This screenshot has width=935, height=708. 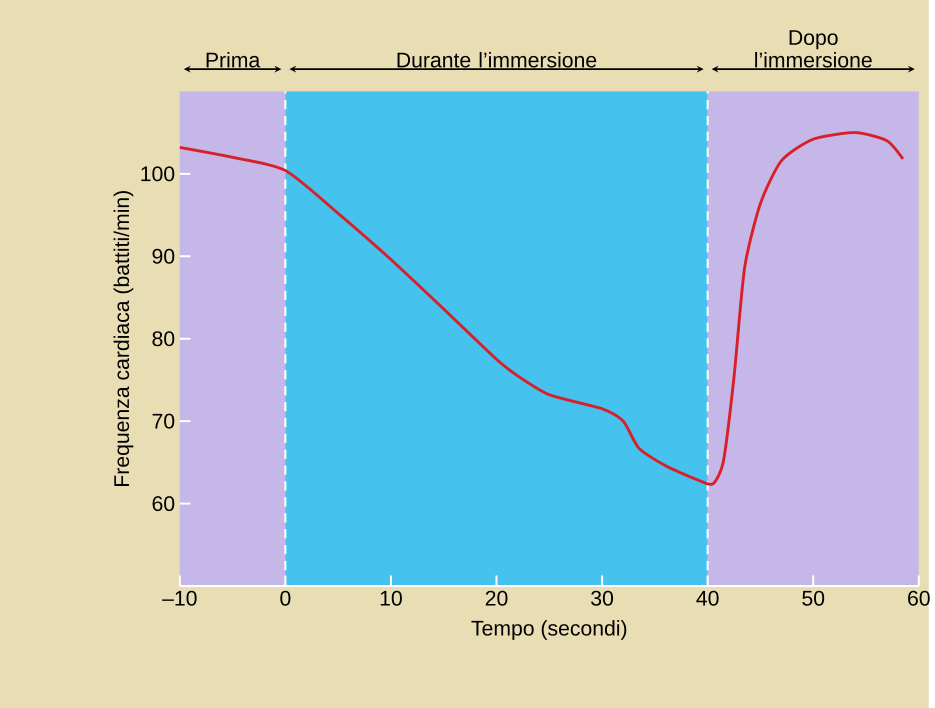 What do you see at coordinates (497, 598) in the screenshot?
I see `x-tick-label: 20` at bounding box center [497, 598].